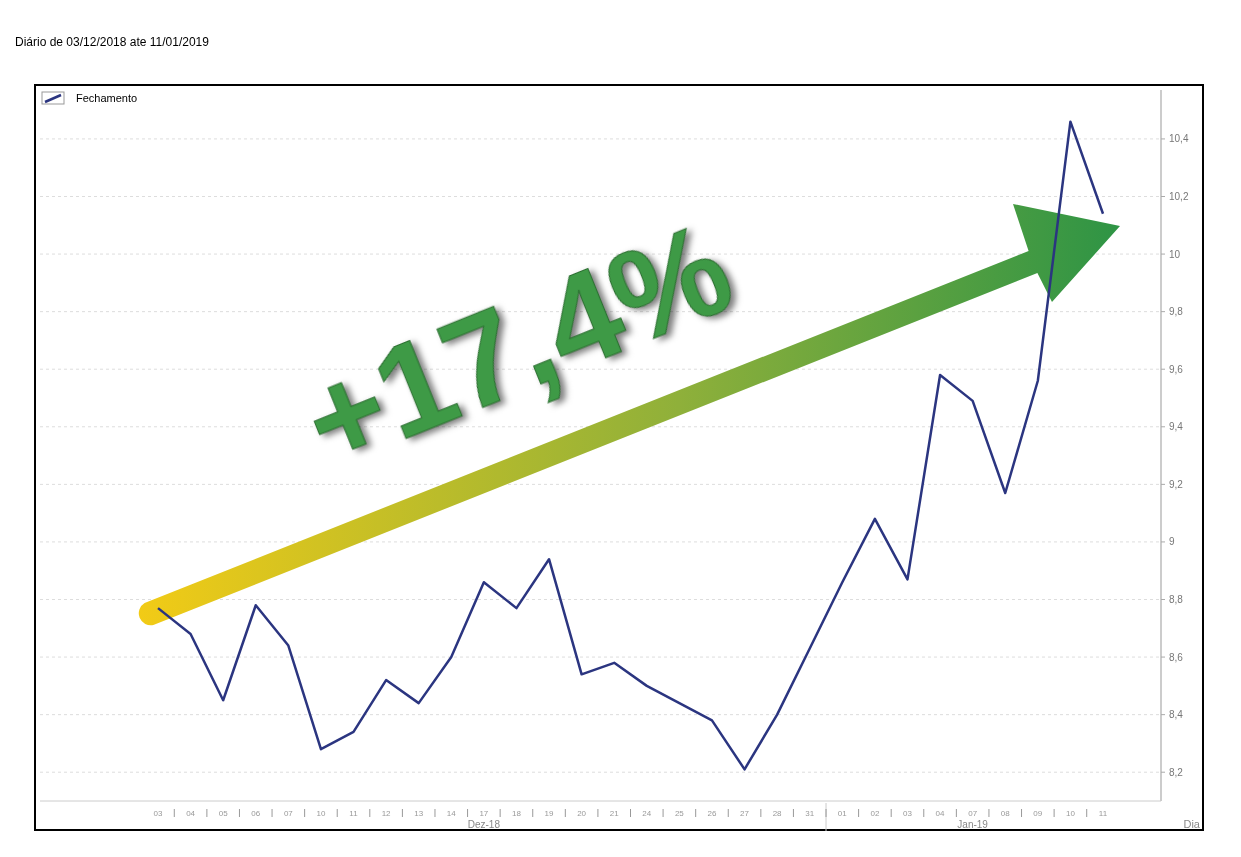 The width and height of the screenshot is (1241, 857). What do you see at coordinates (517, 813) in the screenshot?
I see `x-tick-label: 18` at bounding box center [517, 813].